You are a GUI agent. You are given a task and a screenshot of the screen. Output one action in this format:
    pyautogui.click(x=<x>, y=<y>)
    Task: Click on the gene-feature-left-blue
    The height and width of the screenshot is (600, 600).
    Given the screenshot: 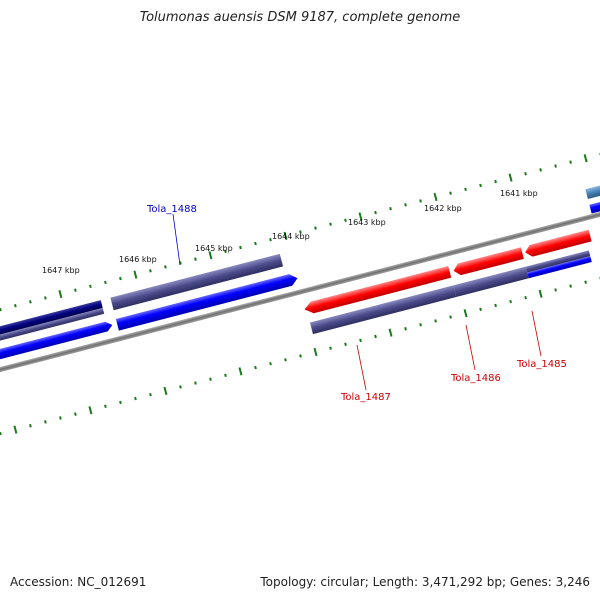 What is the action you would take?
    pyautogui.click(x=207, y=301)
    